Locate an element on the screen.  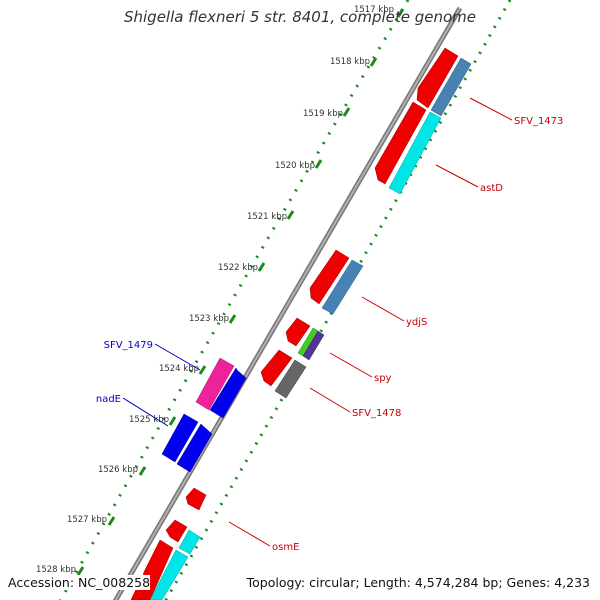
gene-label: nadE is located at coordinates (108, 399).